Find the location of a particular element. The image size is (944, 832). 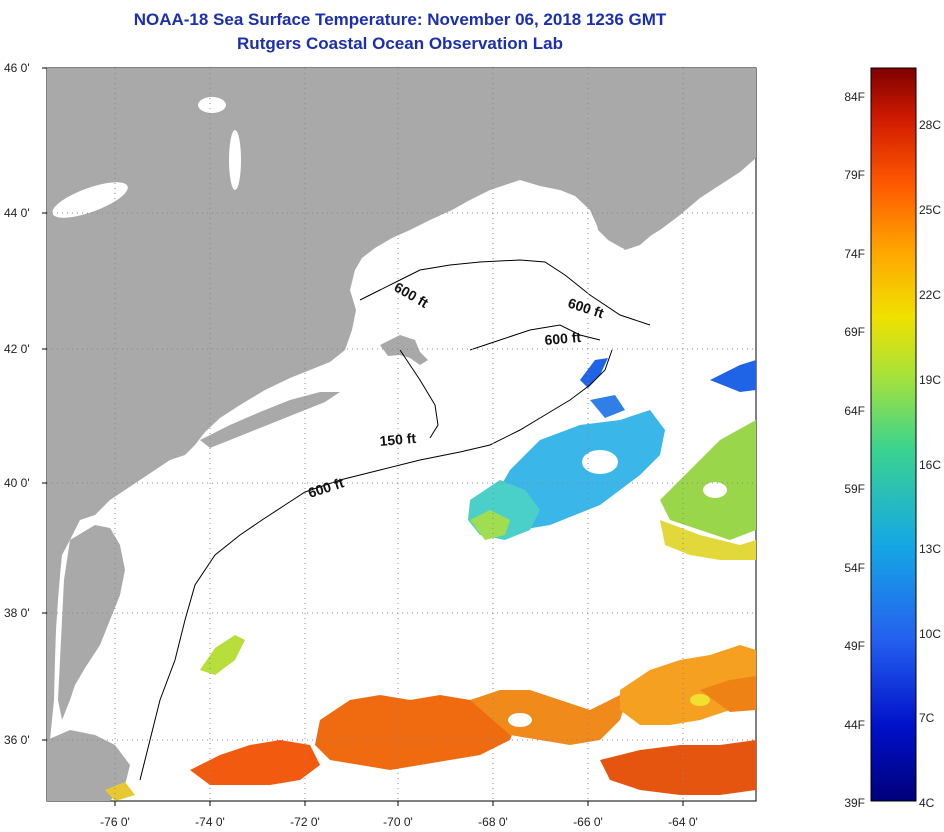

colorbar-c-label: 22C is located at coordinates (930, 295).